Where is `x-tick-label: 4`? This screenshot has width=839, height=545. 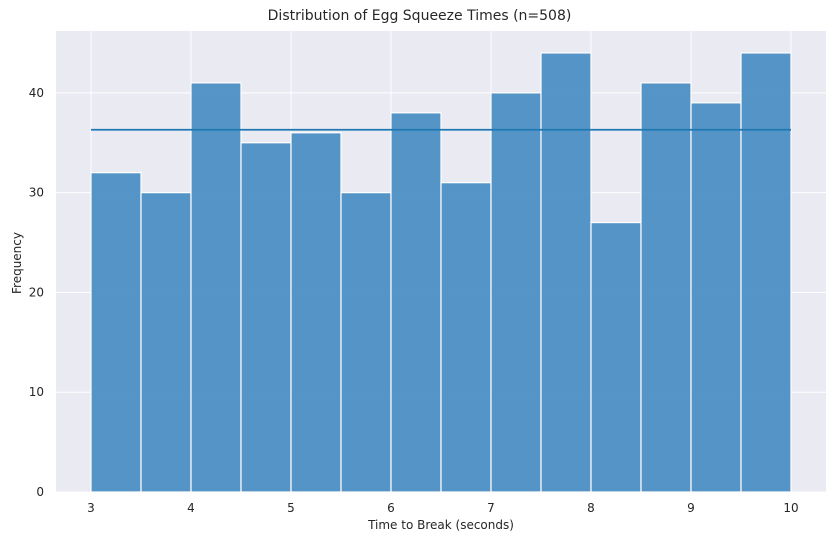
x-tick-label: 4 is located at coordinates (191, 508).